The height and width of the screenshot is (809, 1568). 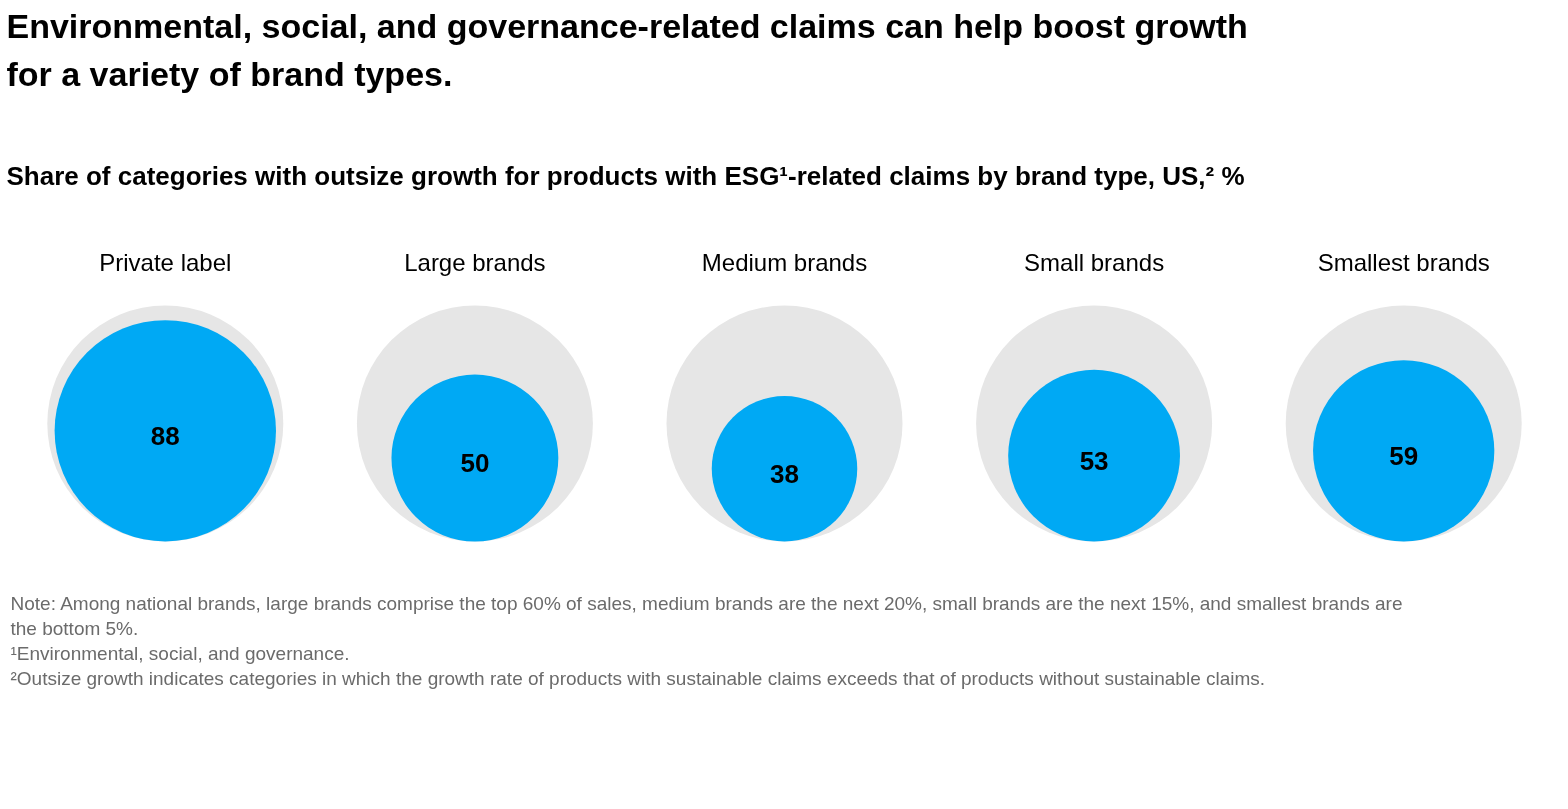 What do you see at coordinates (1404, 455) in the screenshot?
I see `data-label: 59` at bounding box center [1404, 455].